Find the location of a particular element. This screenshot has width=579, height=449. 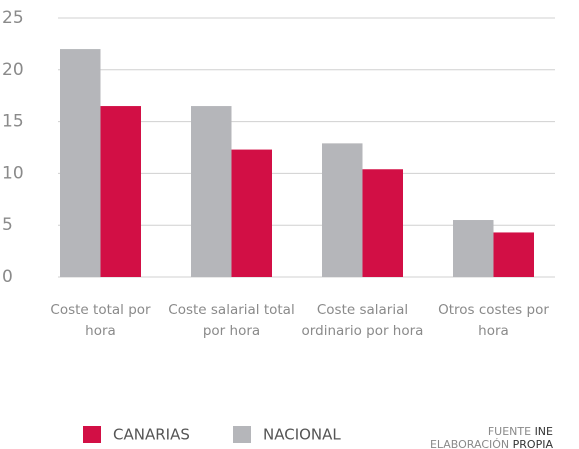

y-tick-label: 25 is located at coordinates (13, 18).